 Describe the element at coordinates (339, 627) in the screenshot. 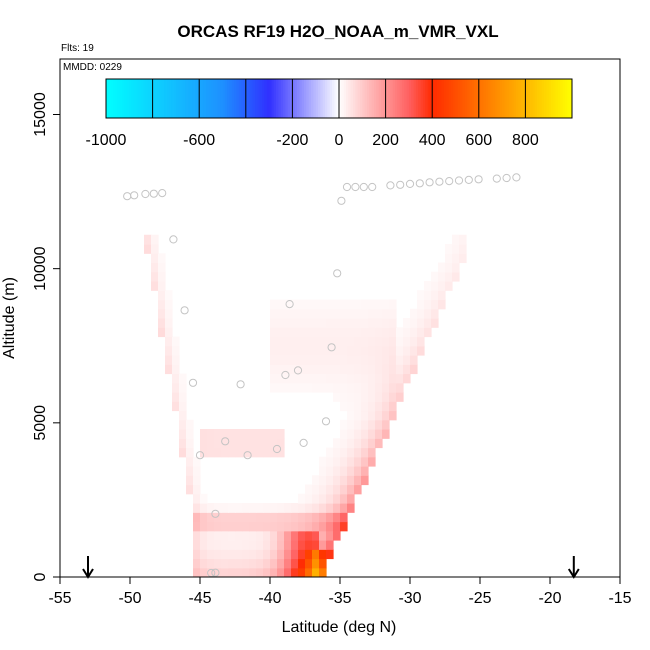

I see `x-axis-label: Latitude (deg N)` at that location.